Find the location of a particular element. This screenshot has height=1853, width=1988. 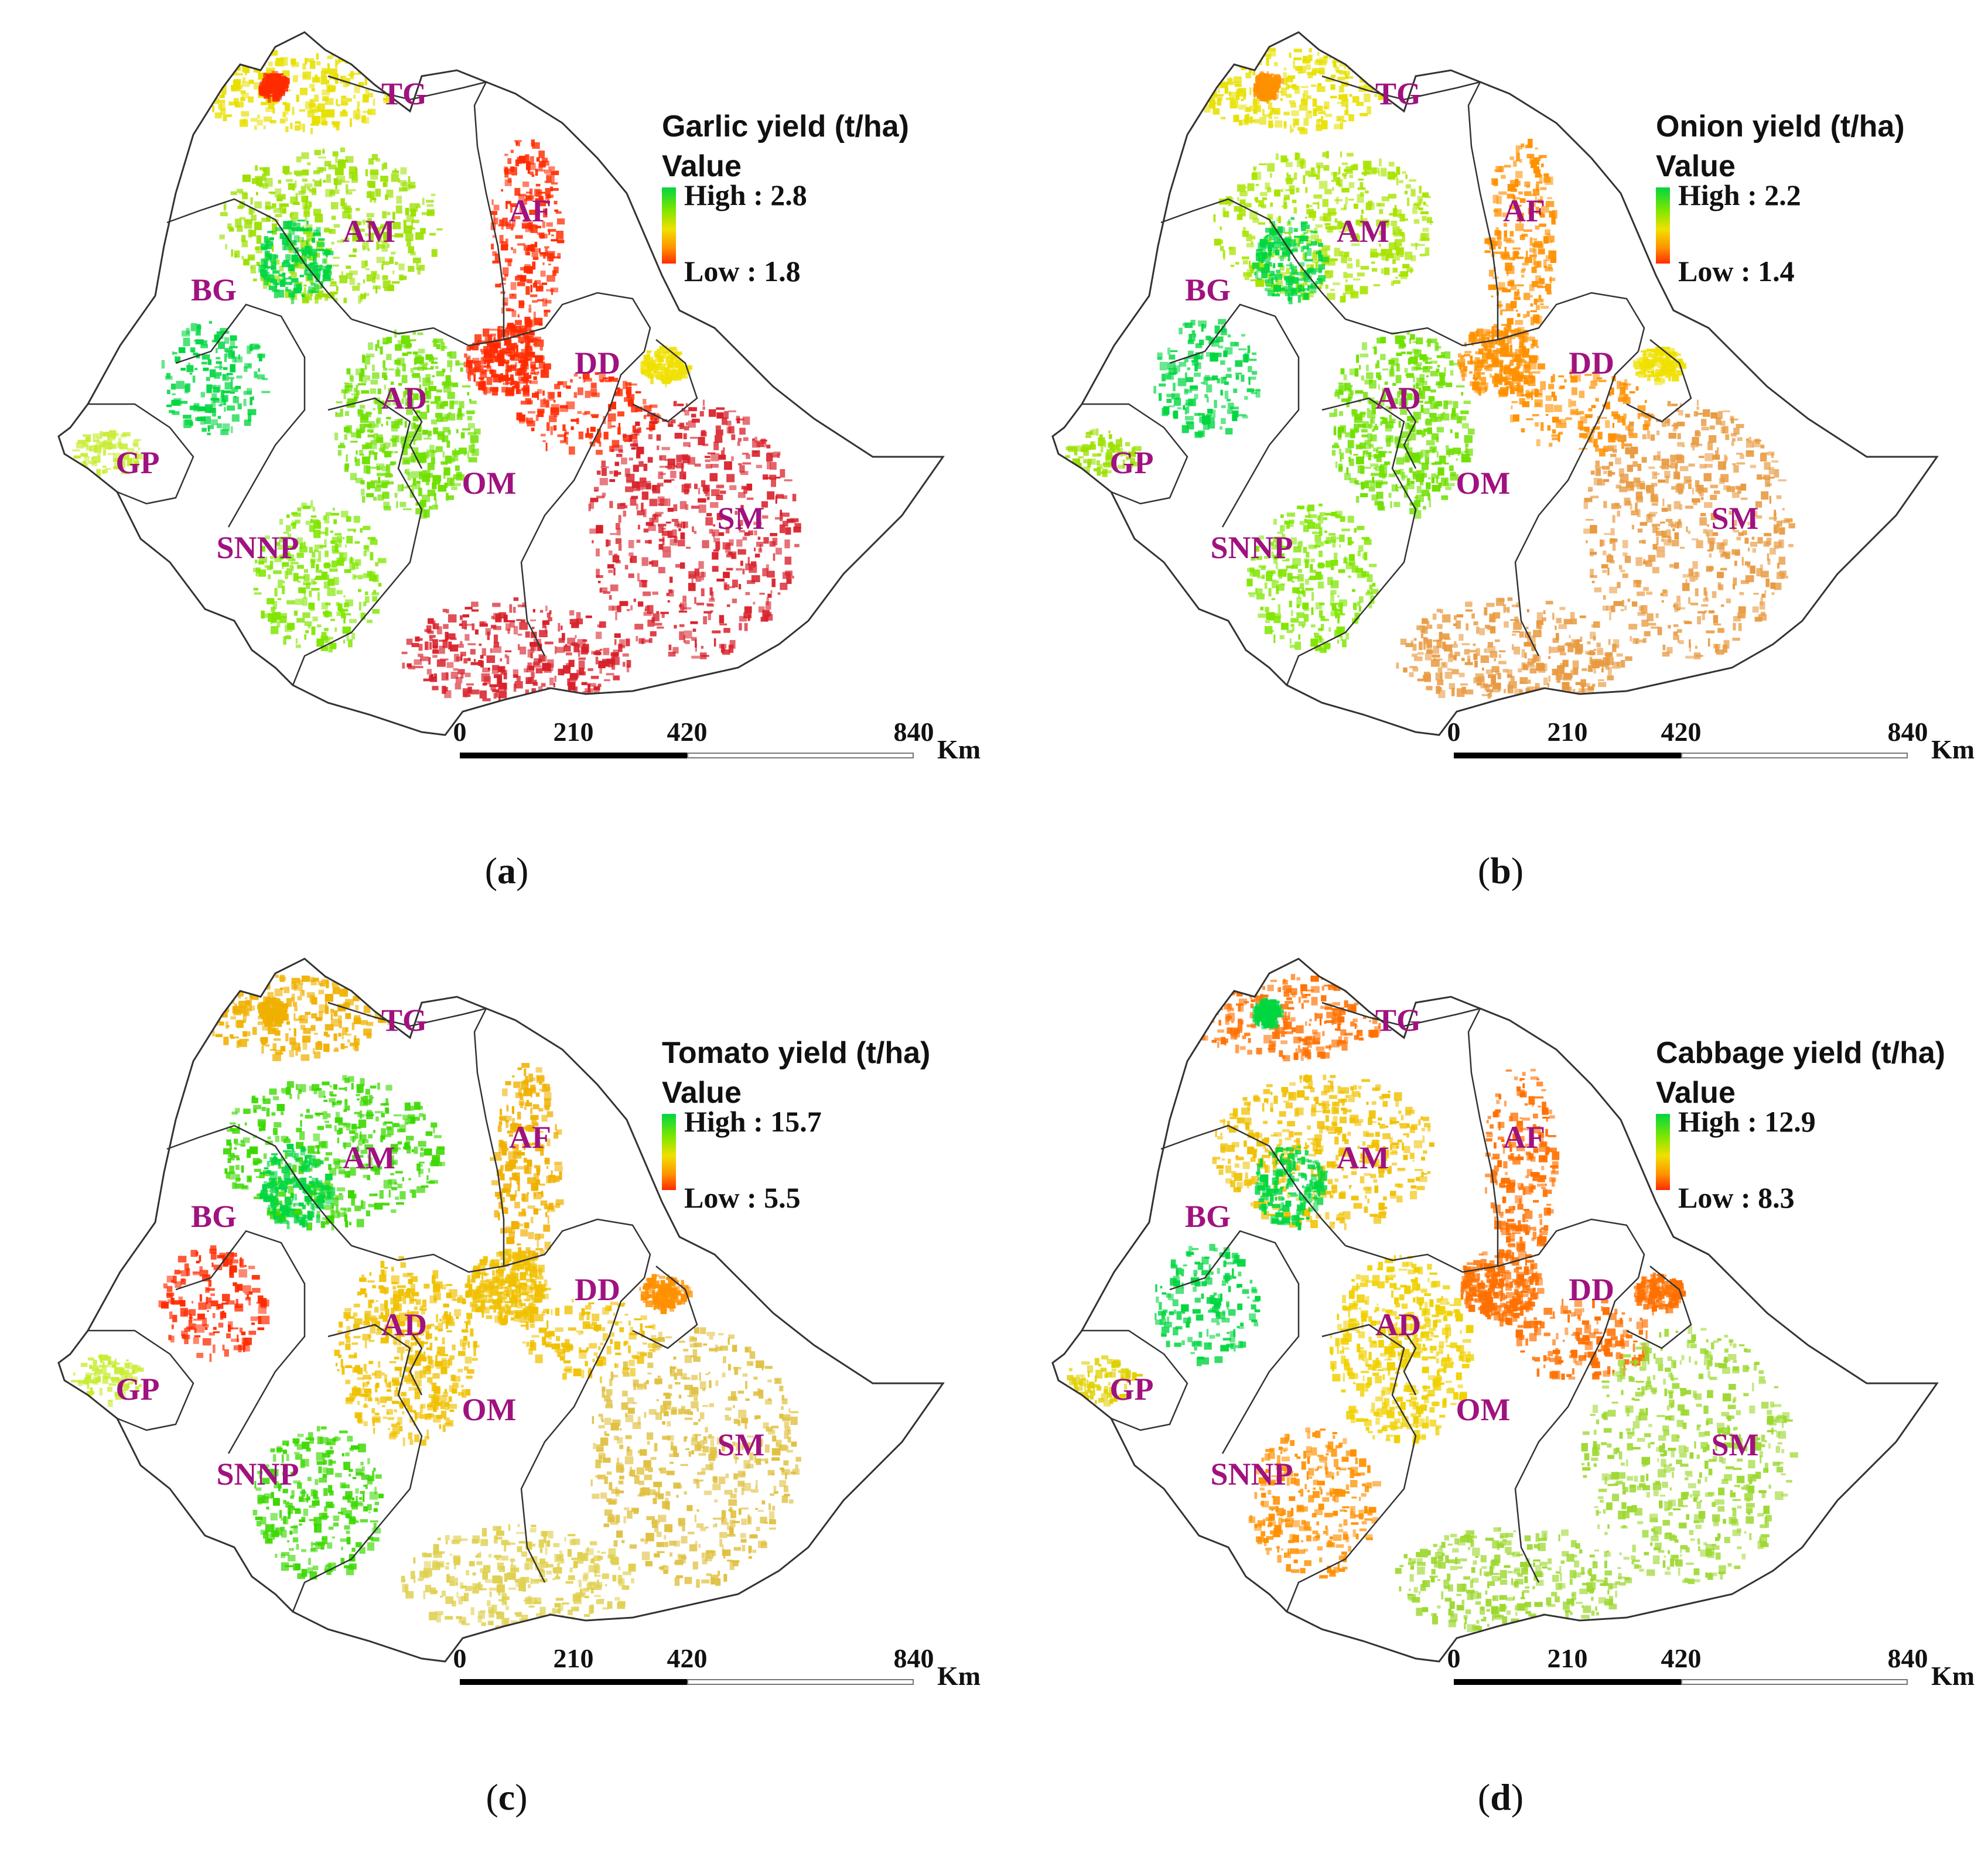

legend-high-value: High : 2.2 is located at coordinates (1739, 195).